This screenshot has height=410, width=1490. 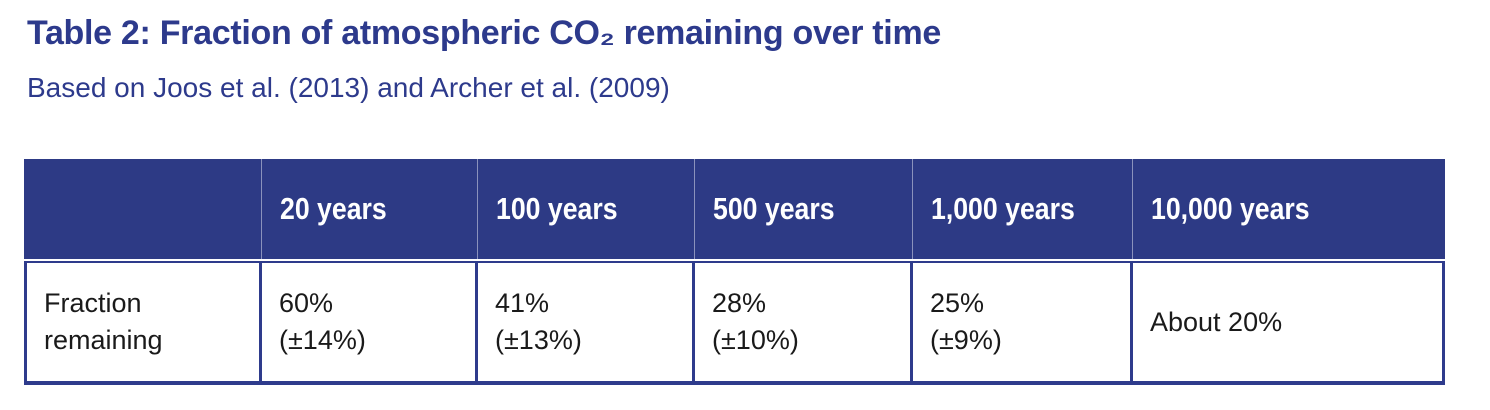 What do you see at coordinates (804, 323) in the screenshot?
I see `cell-500-years: 28% (±10%)` at bounding box center [804, 323].